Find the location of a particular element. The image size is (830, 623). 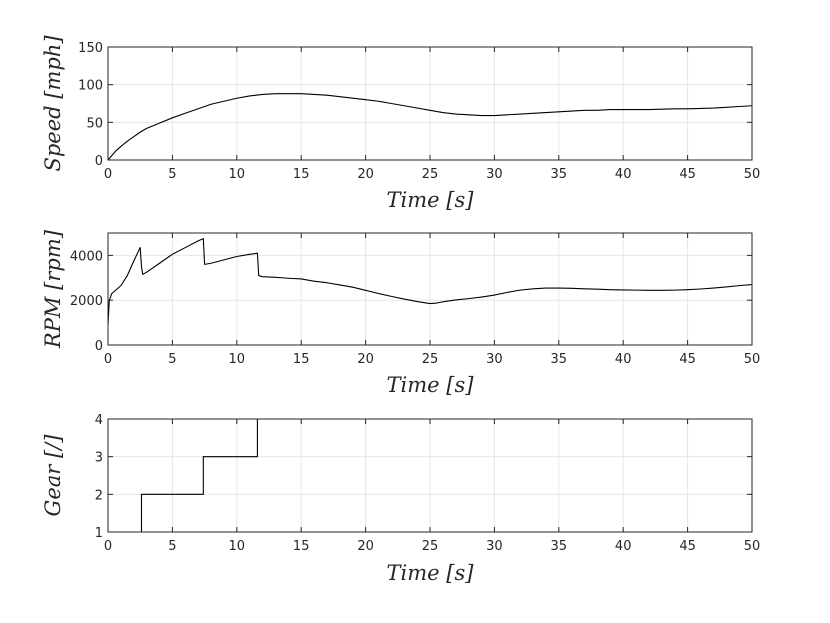

rpm-series-line is located at coordinates (430, 281).